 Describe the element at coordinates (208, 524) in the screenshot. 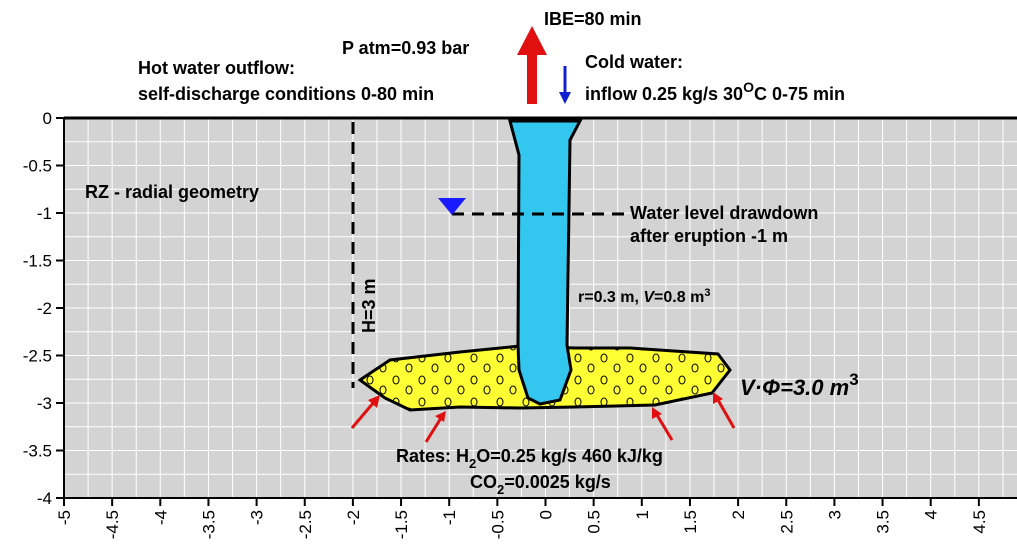

I see `x-tick-label: -3.5` at that location.